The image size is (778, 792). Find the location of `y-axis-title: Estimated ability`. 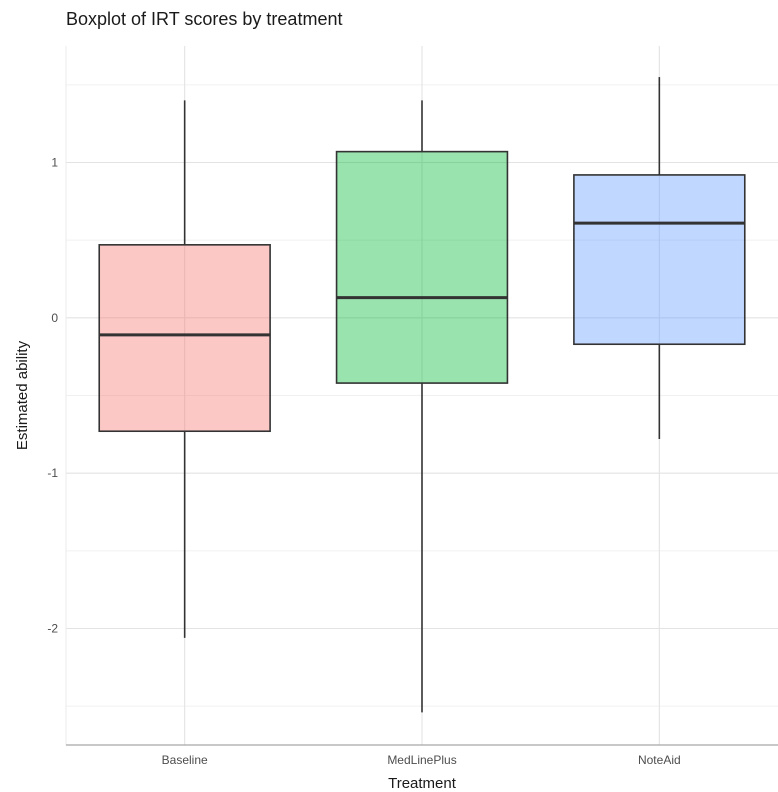

y-axis-title: Estimated ability is located at coordinates (22, 395).